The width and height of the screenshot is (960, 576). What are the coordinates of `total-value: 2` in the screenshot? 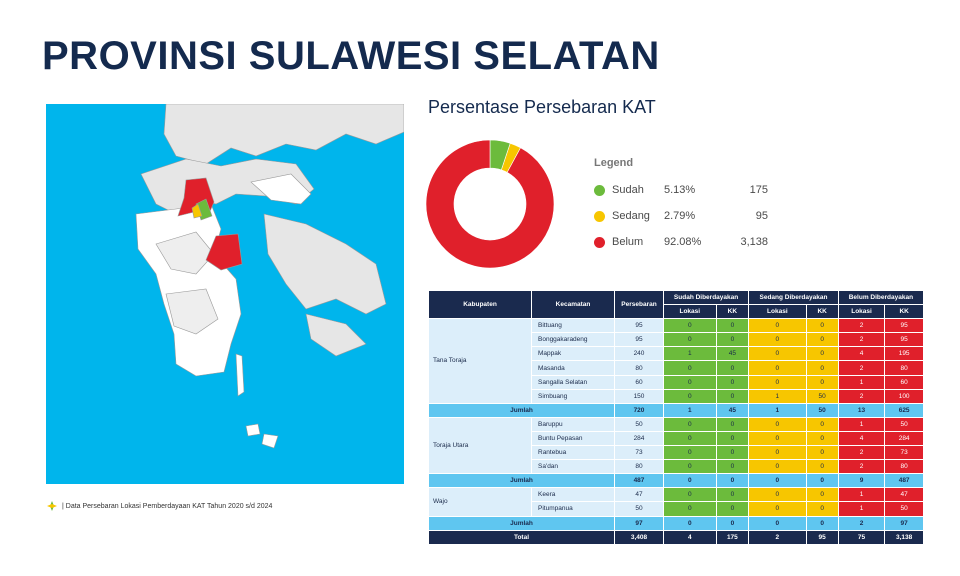 It's located at (777, 537).